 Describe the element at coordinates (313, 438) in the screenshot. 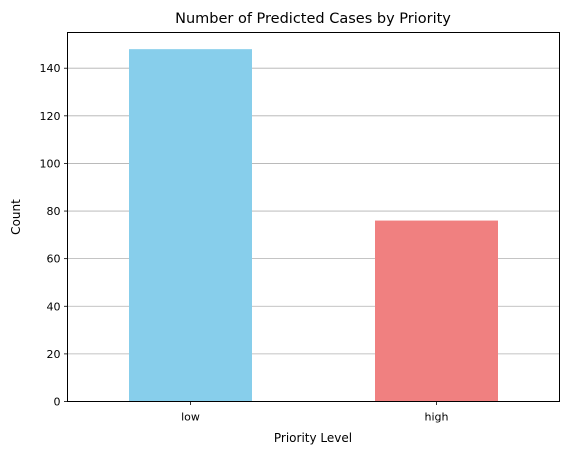

I see `x-axis-label: Priority Level` at that location.